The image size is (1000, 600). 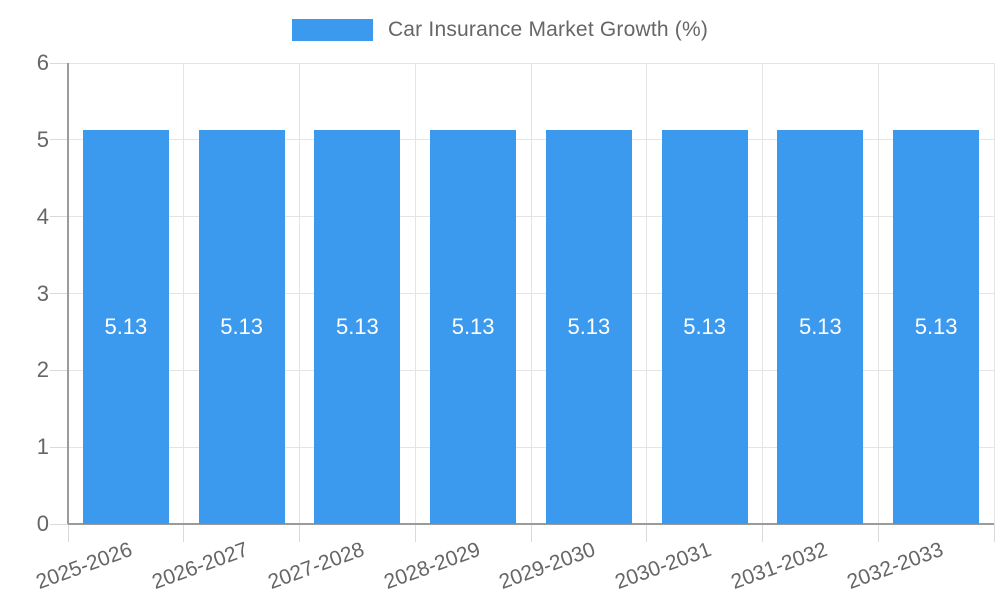 What do you see at coordinates (42, 293) in the screenshot?
I see `y-tick-label: 3` at bounding box center [42, 293].